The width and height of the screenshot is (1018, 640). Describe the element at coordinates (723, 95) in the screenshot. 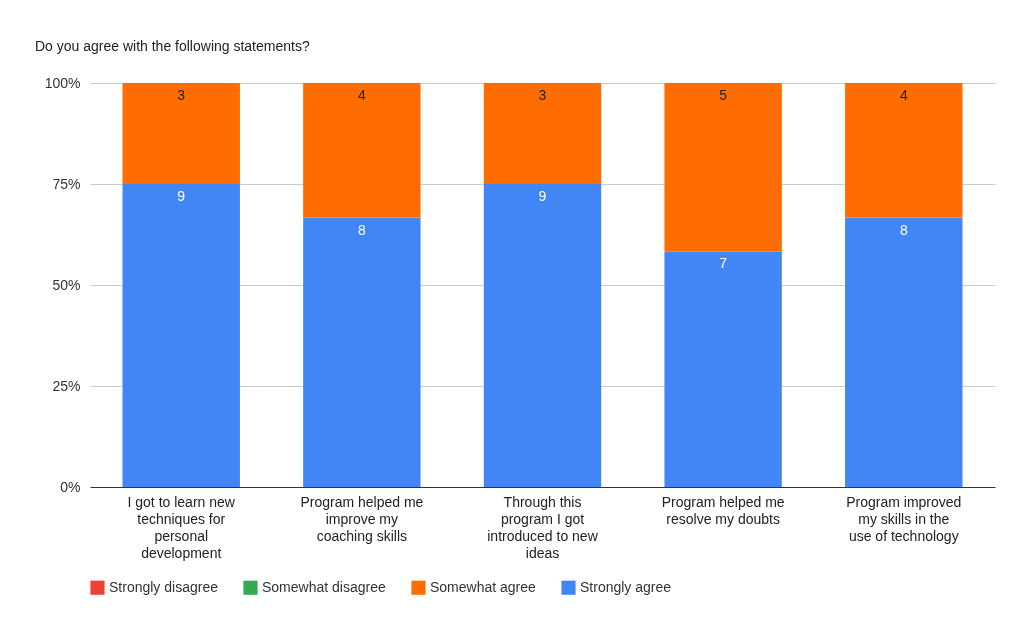

I see `annotation: 5` at that location.